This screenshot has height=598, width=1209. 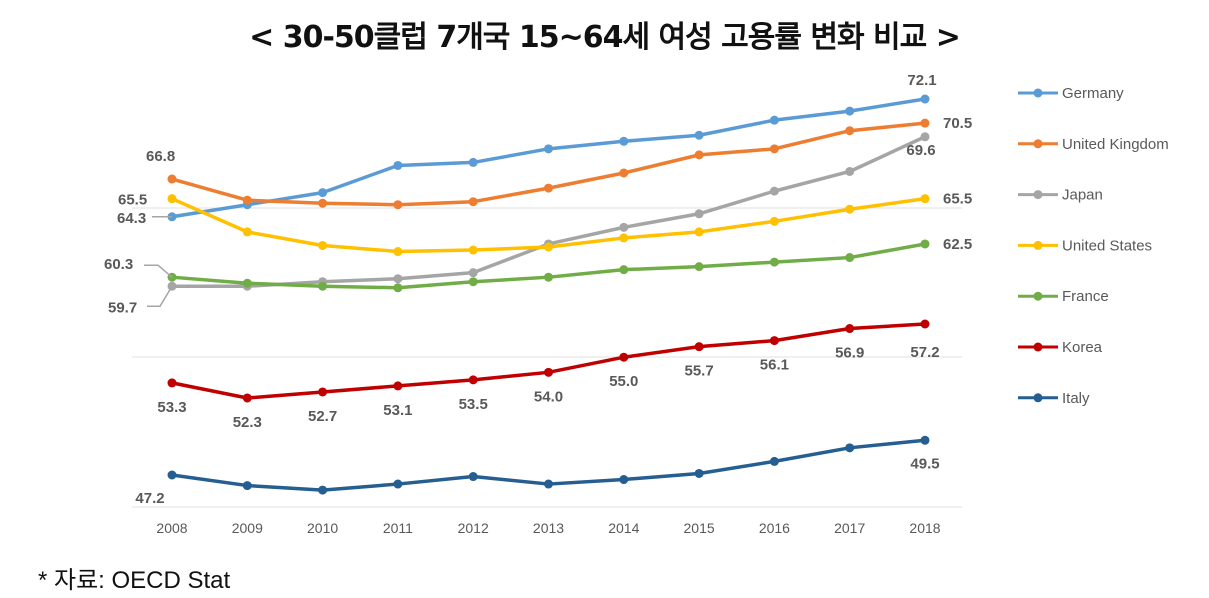 What do you see at coordinates (322, 416) in the screenshot?
I see `data-label: 52.7` at bounding box center [322, 416].